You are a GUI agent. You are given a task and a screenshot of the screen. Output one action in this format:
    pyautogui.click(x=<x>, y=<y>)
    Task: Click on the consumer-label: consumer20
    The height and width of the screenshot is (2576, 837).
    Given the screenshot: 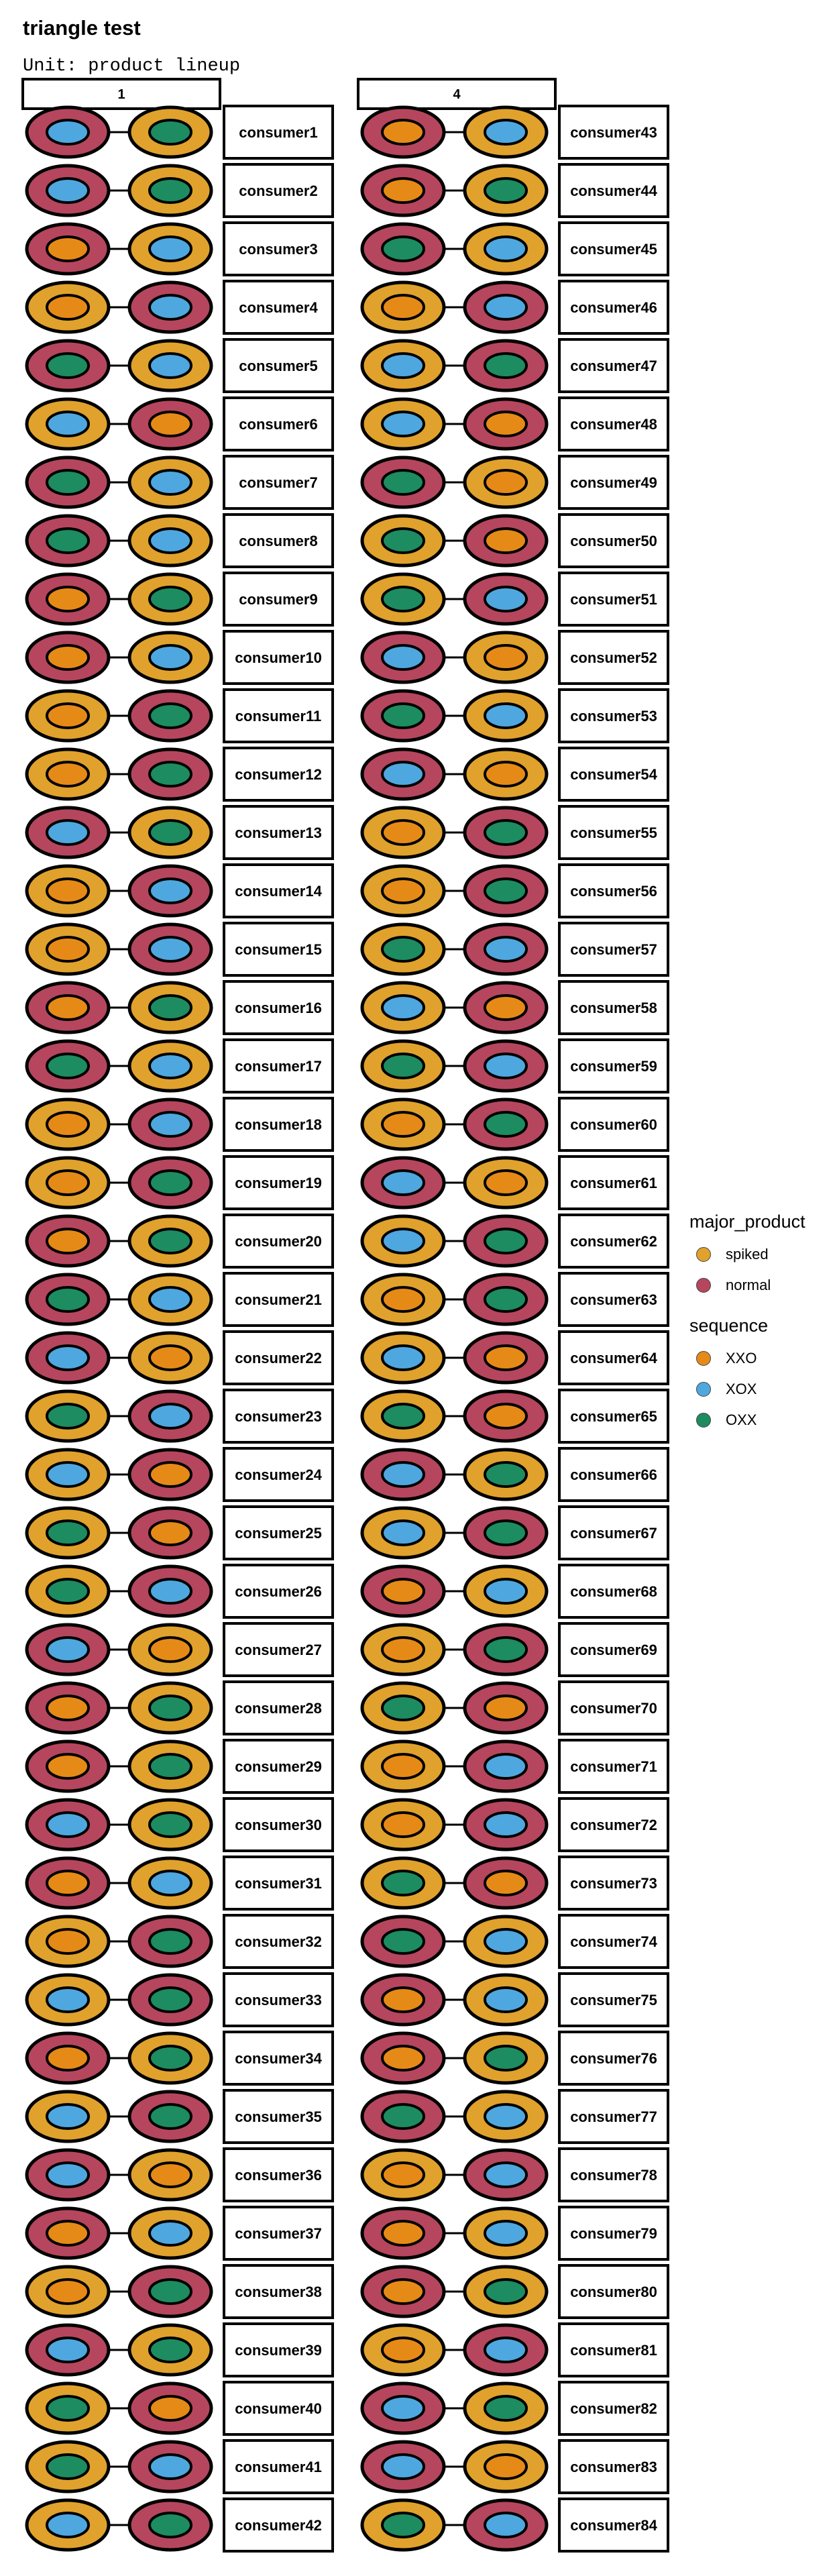 What is the action you would take?
    pyautogui.click(x=278, y=1241)
    